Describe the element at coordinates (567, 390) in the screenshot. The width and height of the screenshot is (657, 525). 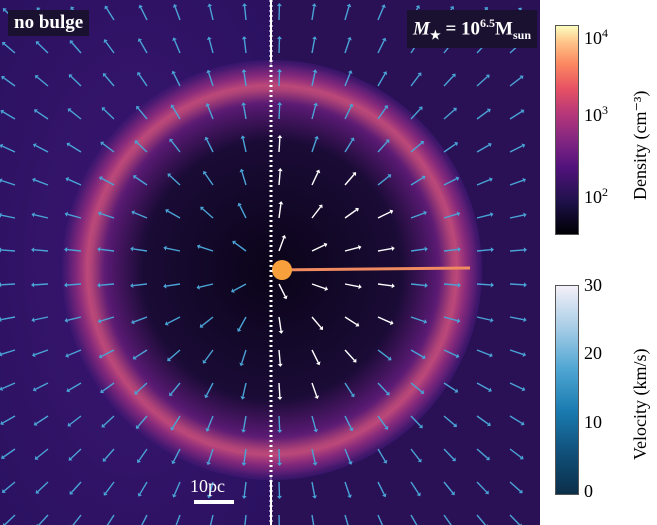
I see `velocity-colorbar` at that location.